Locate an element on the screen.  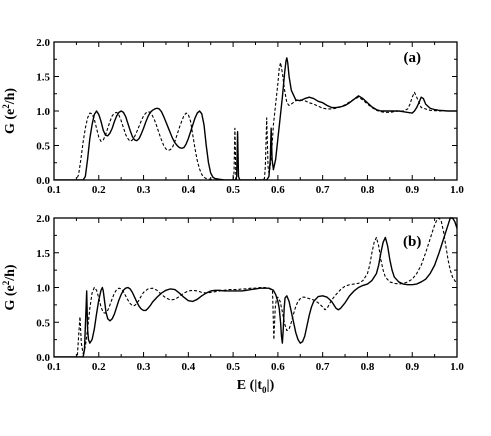
panel-label: (a) is located at coordinates (412, 58).